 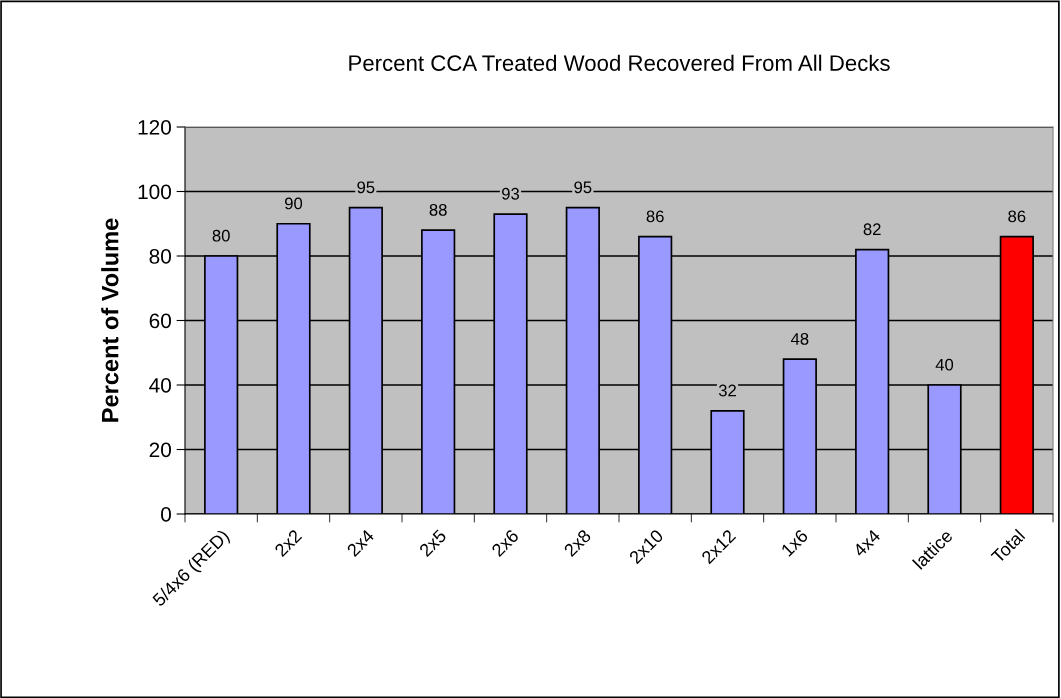 What do you see at coordinates (154, 192) in the screenshot?
I see `y-tick-label: 100` at bounding box center [154, 192].